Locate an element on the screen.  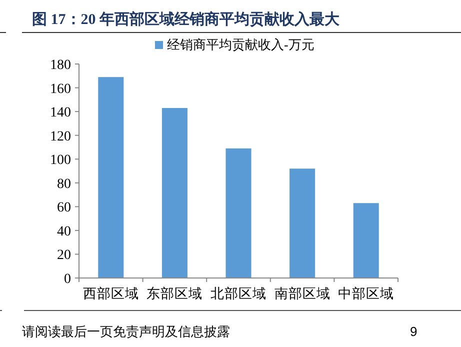
chart-title: 图 17：20 年西部区域经销商平均贡献收入最大 is located at coordinates (186, 19).